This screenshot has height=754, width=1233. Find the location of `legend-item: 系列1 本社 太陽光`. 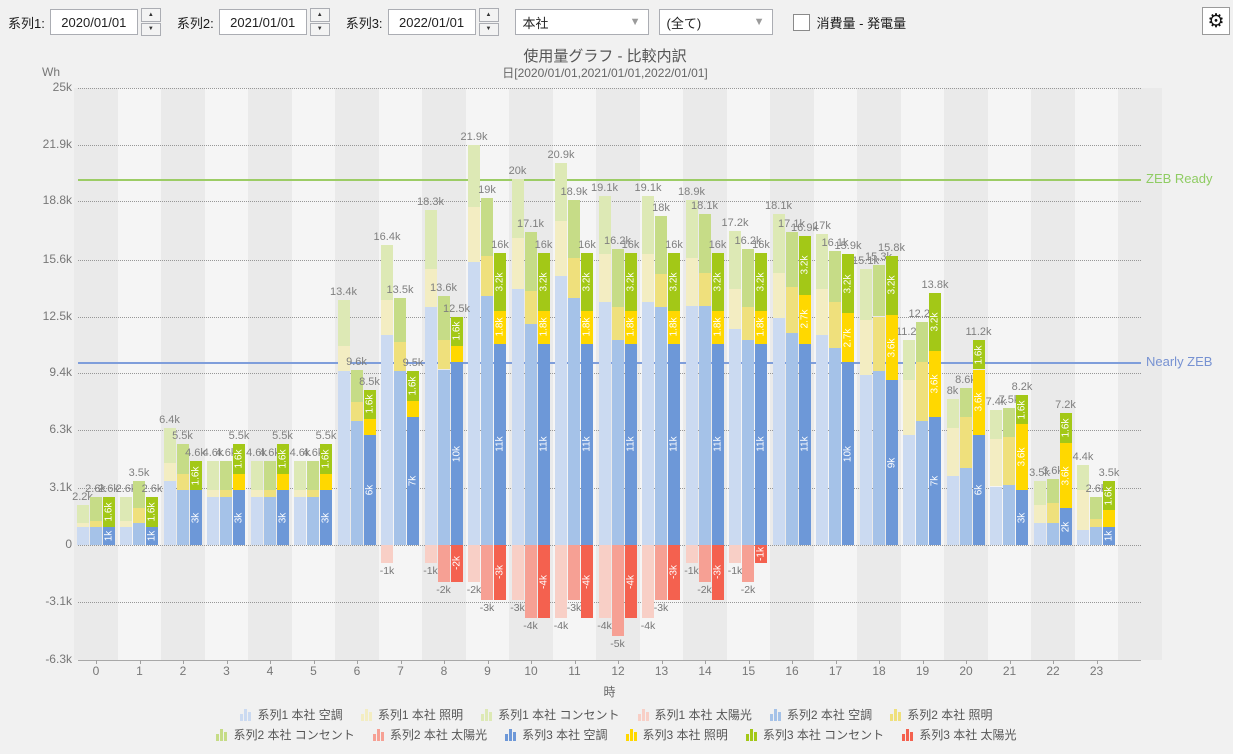

legend-item: 系列1 本社 太陽光 is located at coordinates (694, 714).